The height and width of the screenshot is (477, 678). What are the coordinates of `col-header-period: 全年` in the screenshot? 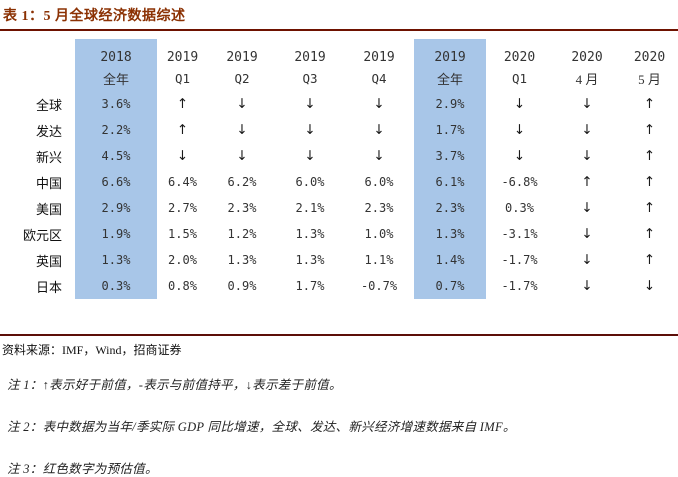 It's located at (450, 78).